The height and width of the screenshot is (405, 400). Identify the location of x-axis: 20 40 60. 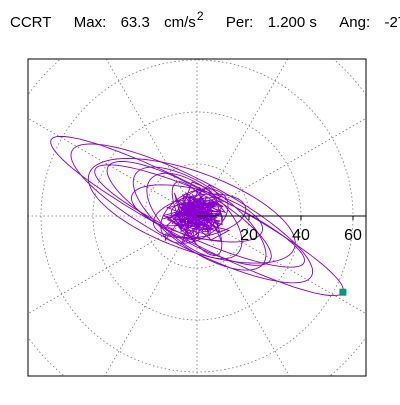
(281, 229).